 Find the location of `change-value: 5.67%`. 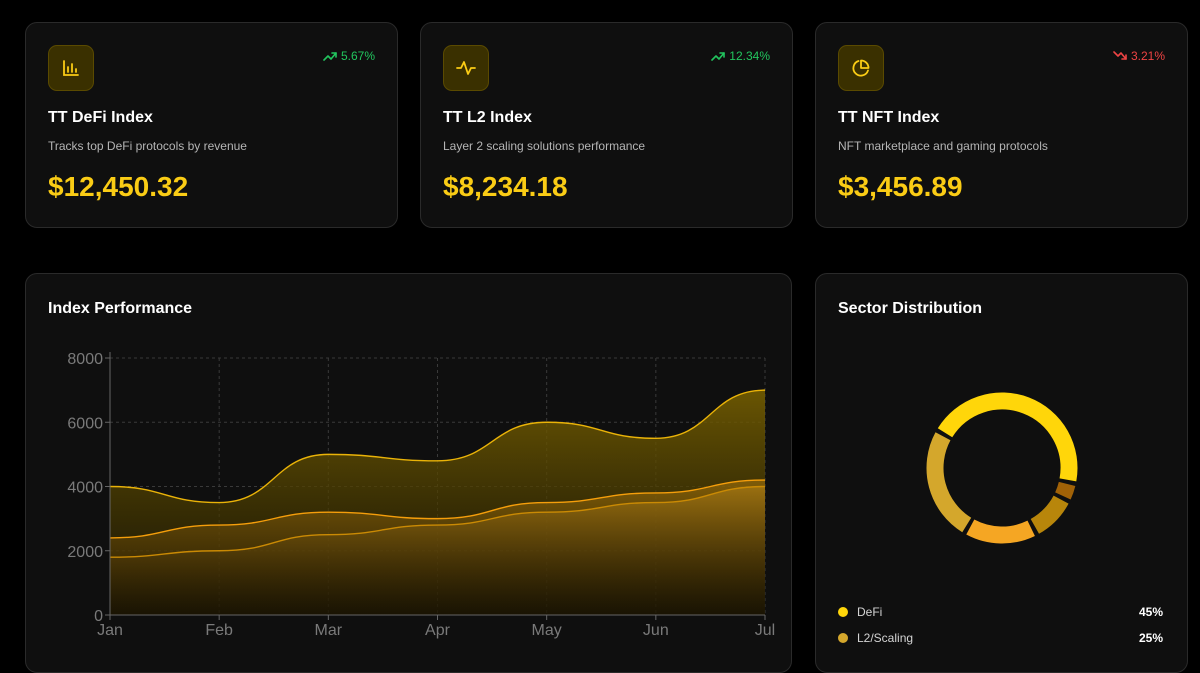

change-value: 5.67% is located at coordinates (357, 56).